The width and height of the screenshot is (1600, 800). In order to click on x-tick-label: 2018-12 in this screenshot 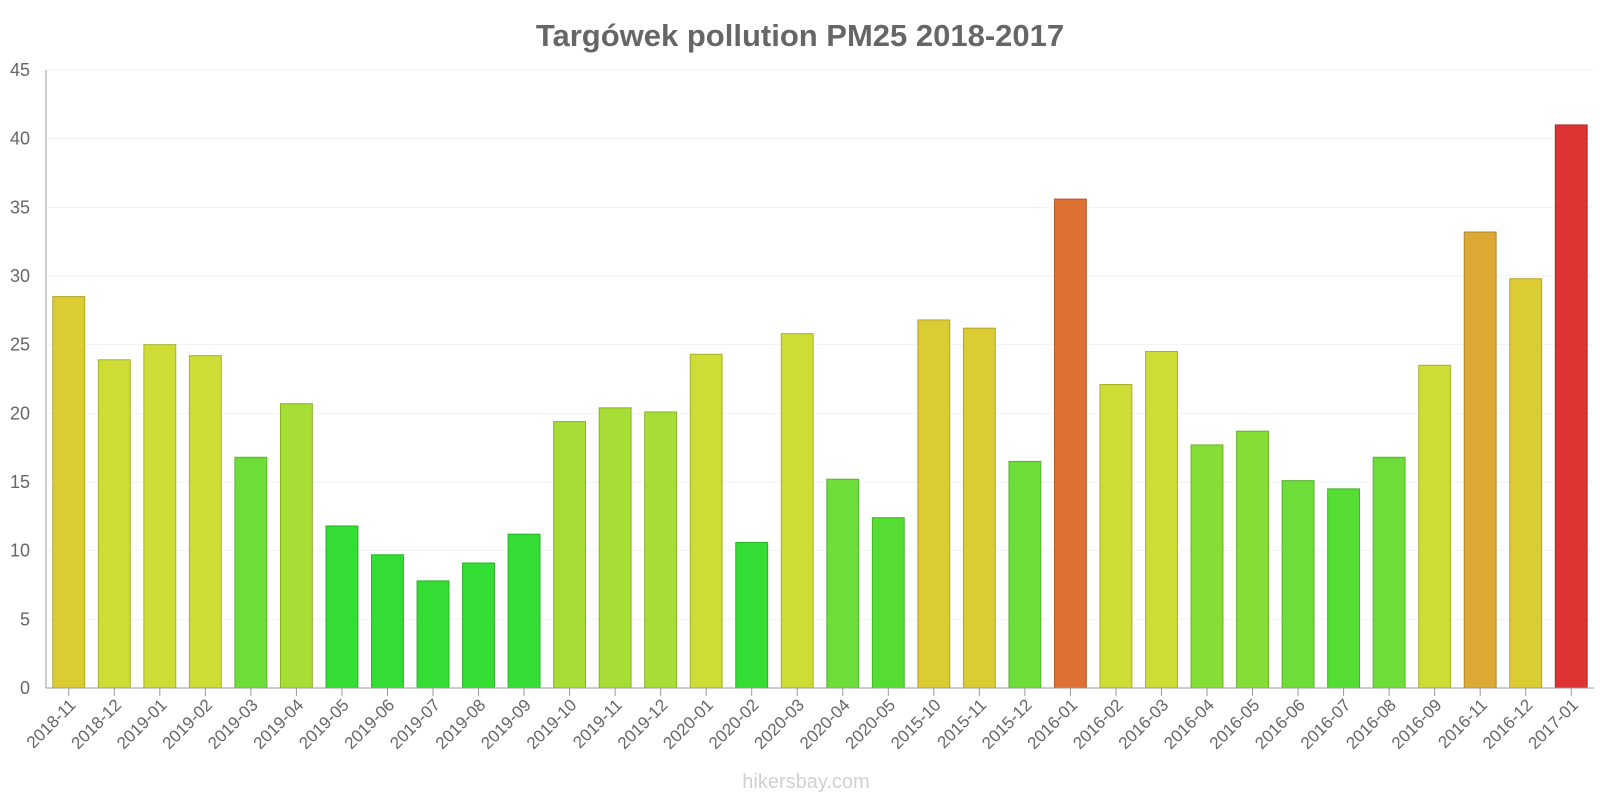, I will do `click(97, 724)`.